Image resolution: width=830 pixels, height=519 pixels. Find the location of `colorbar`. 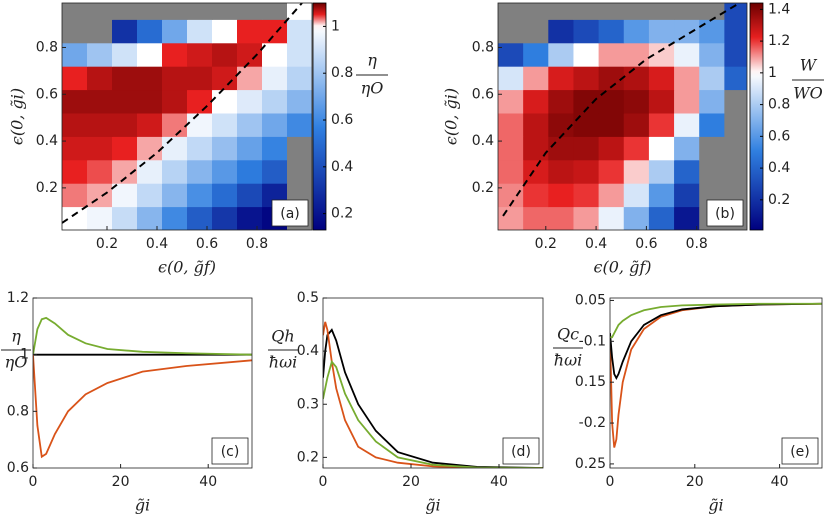

colorbar is located at coordinates (756, 116).